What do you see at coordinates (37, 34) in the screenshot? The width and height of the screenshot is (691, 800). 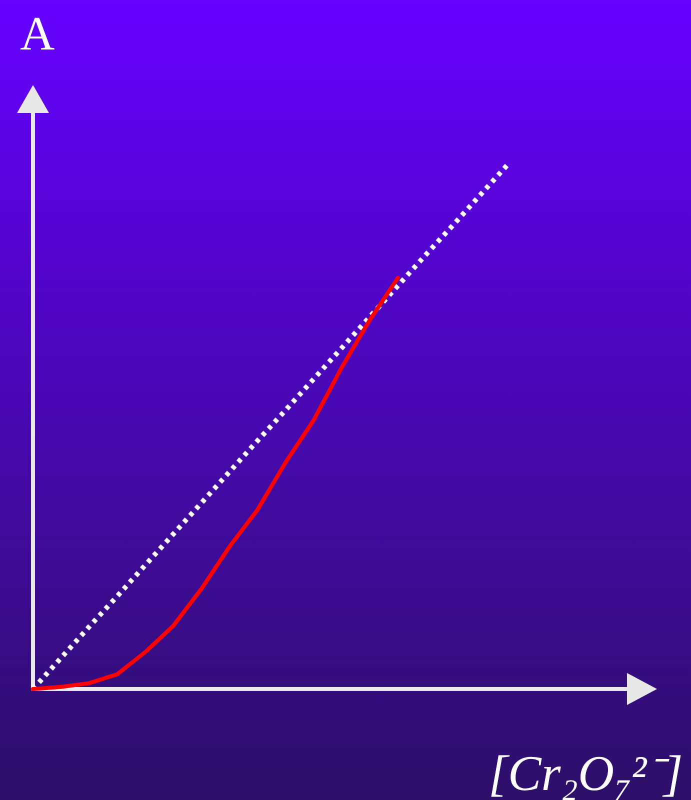 I see `y-axis-title: A` at bounding box center [37, 34].